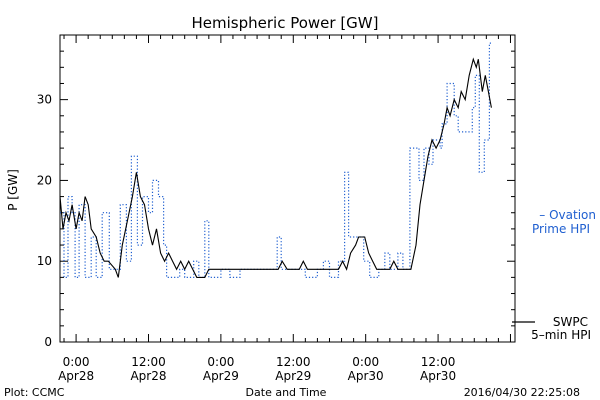 This screenshot has width=600, height=400. What do you see at coordinates (561, 335) in the screenshot?
I see `legend-swpc-line2: 5–min HPI` at bounding box center [561, 335].